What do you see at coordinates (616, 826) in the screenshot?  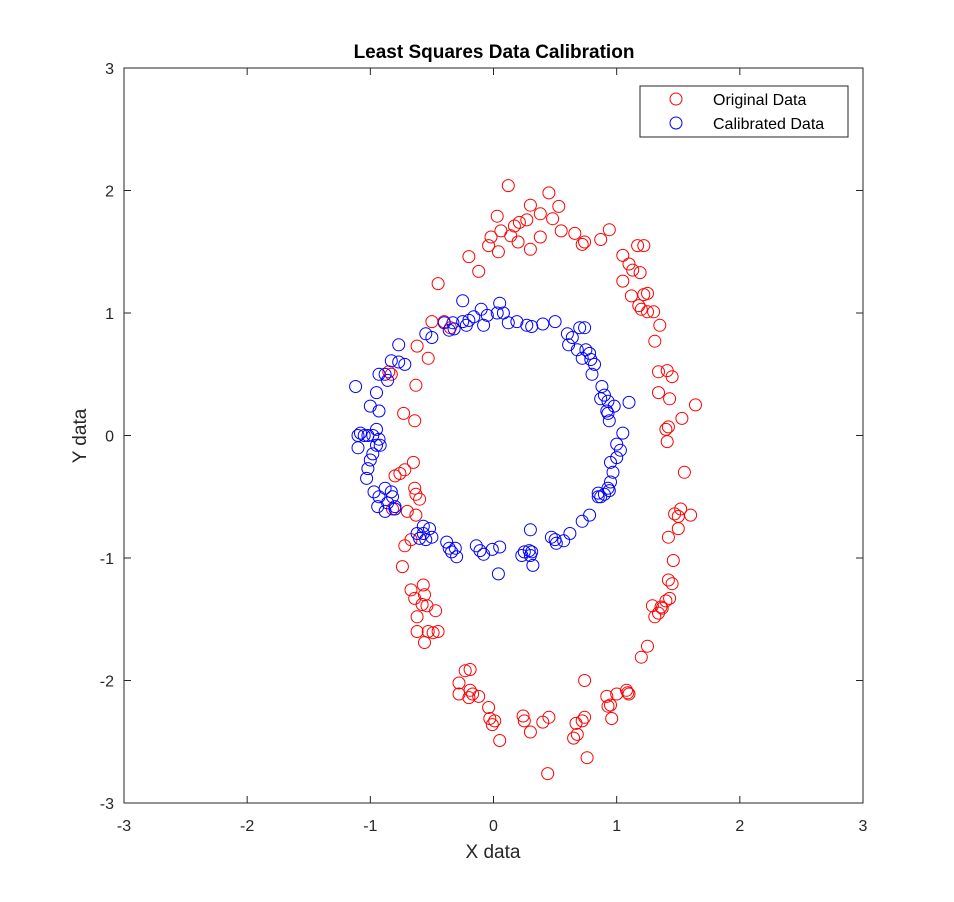 I see `x-tick-label: 1` at bounding box center [616, 826].